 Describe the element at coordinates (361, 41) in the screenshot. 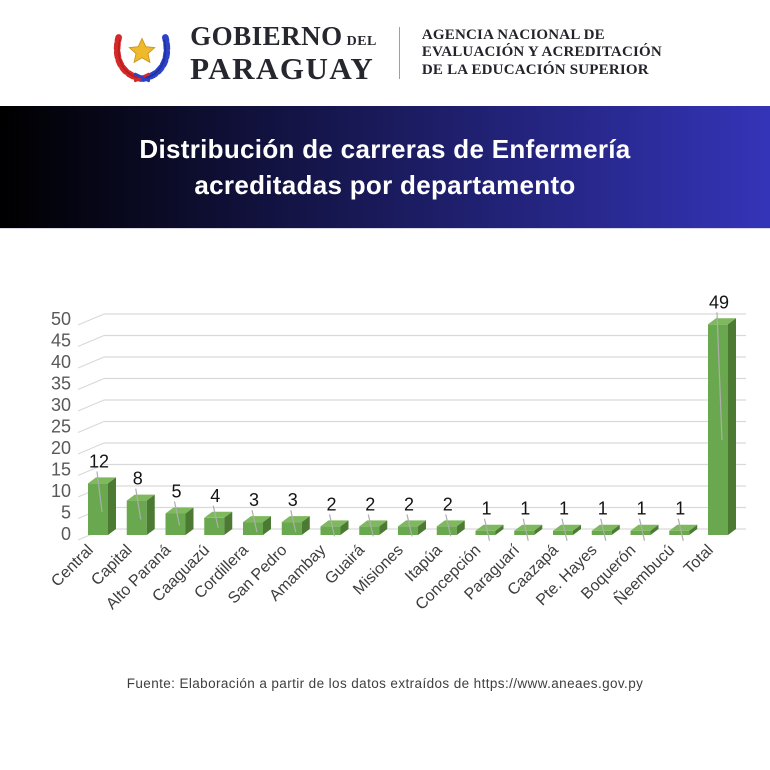

I see `government-name-del: DEL` at that location.